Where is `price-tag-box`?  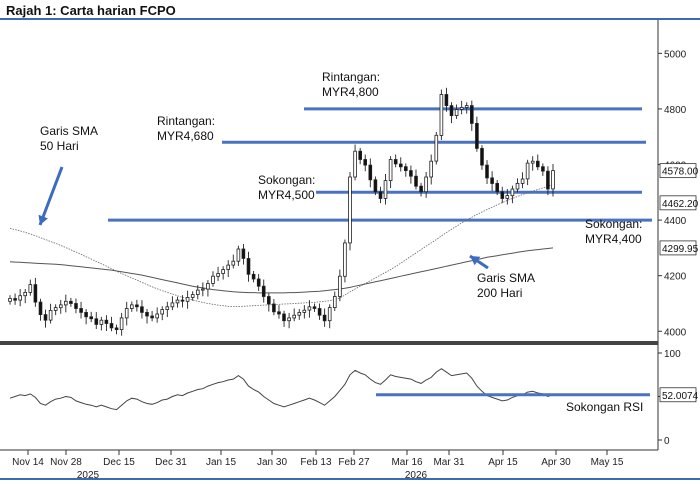 price-tag-box is located at coordinates (678, 171).